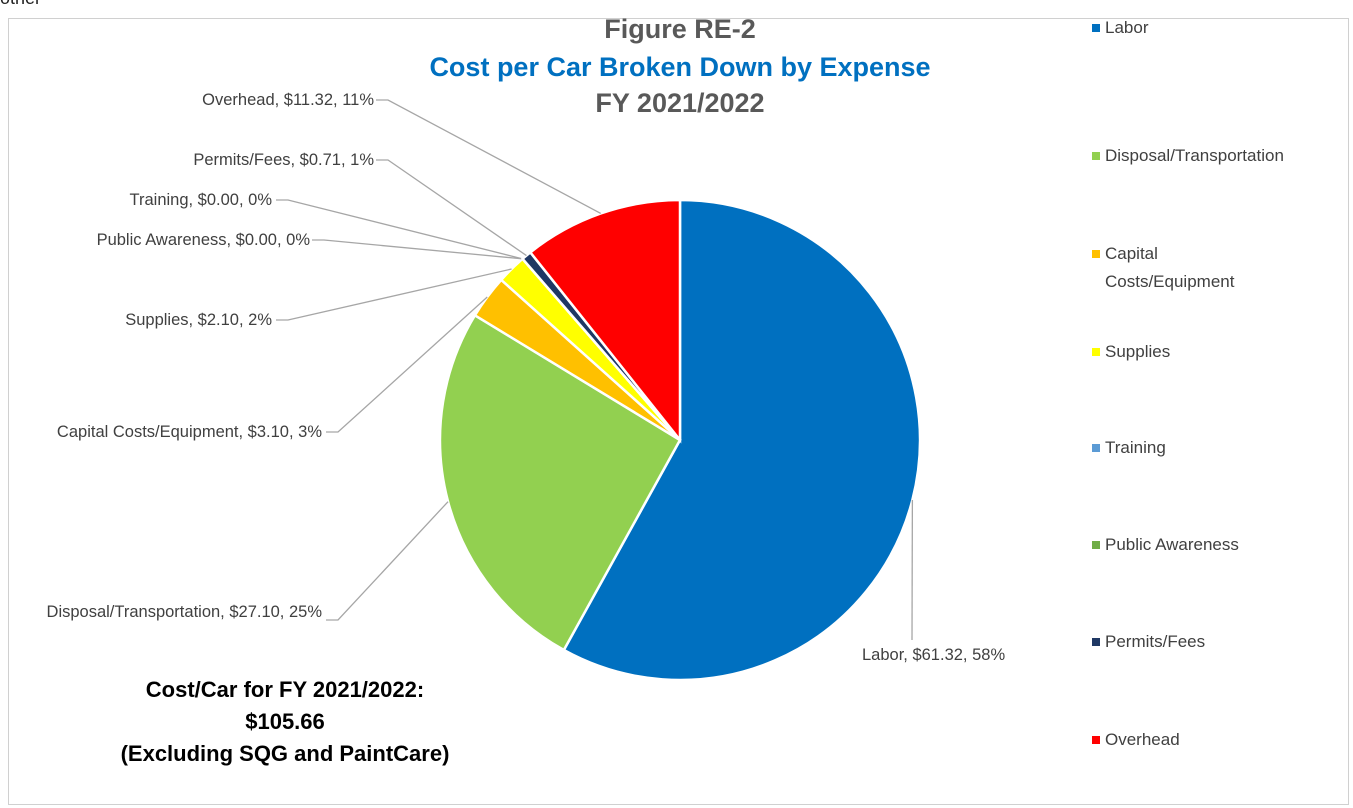  What do you see at coordinates (189, 432) in the screenshot?
I see `data-label: Capital Costs/Equipment, $3.10, 3%` at bounding box center [189, 432].